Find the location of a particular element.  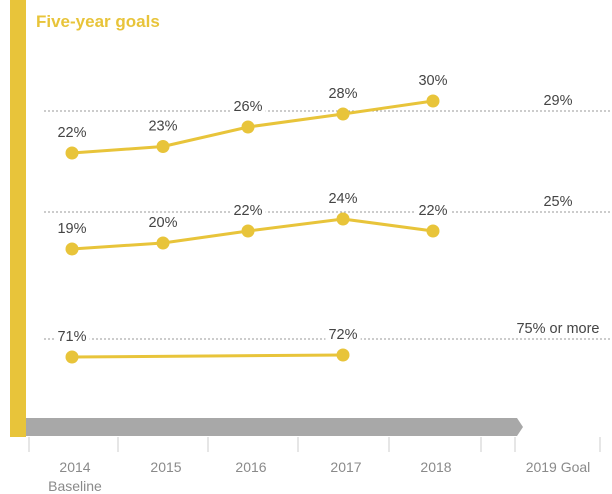

x-tick-label: 2014 is located at coordinates (74, 467).